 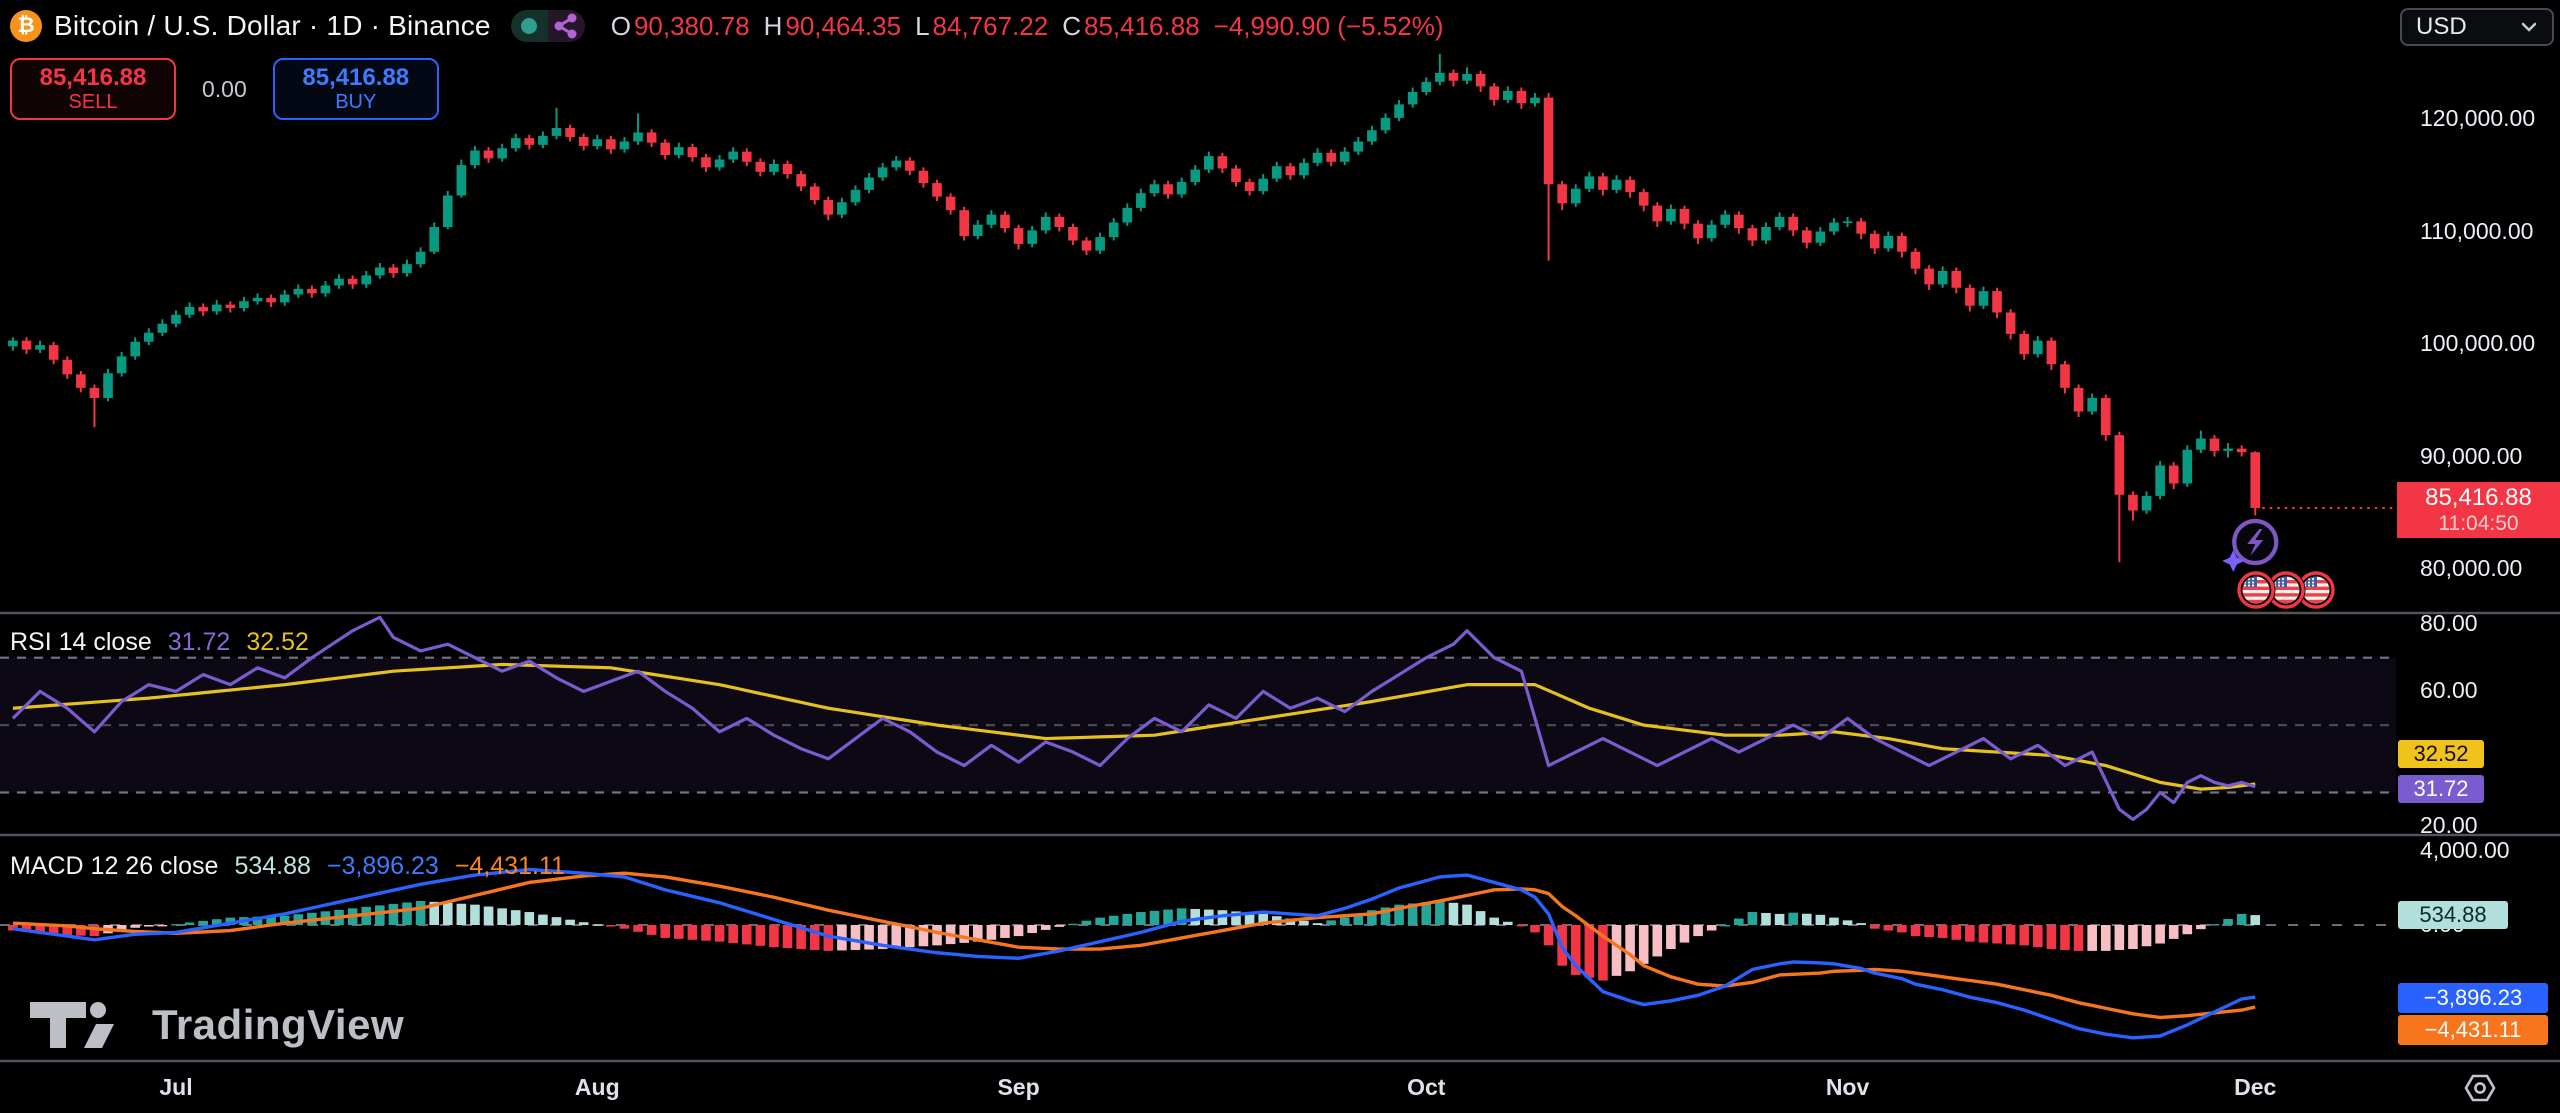 What do you see at coordinates (1071, 25) in the screenshot?
I see `close-label: C` at bounding box center [1071, 25].